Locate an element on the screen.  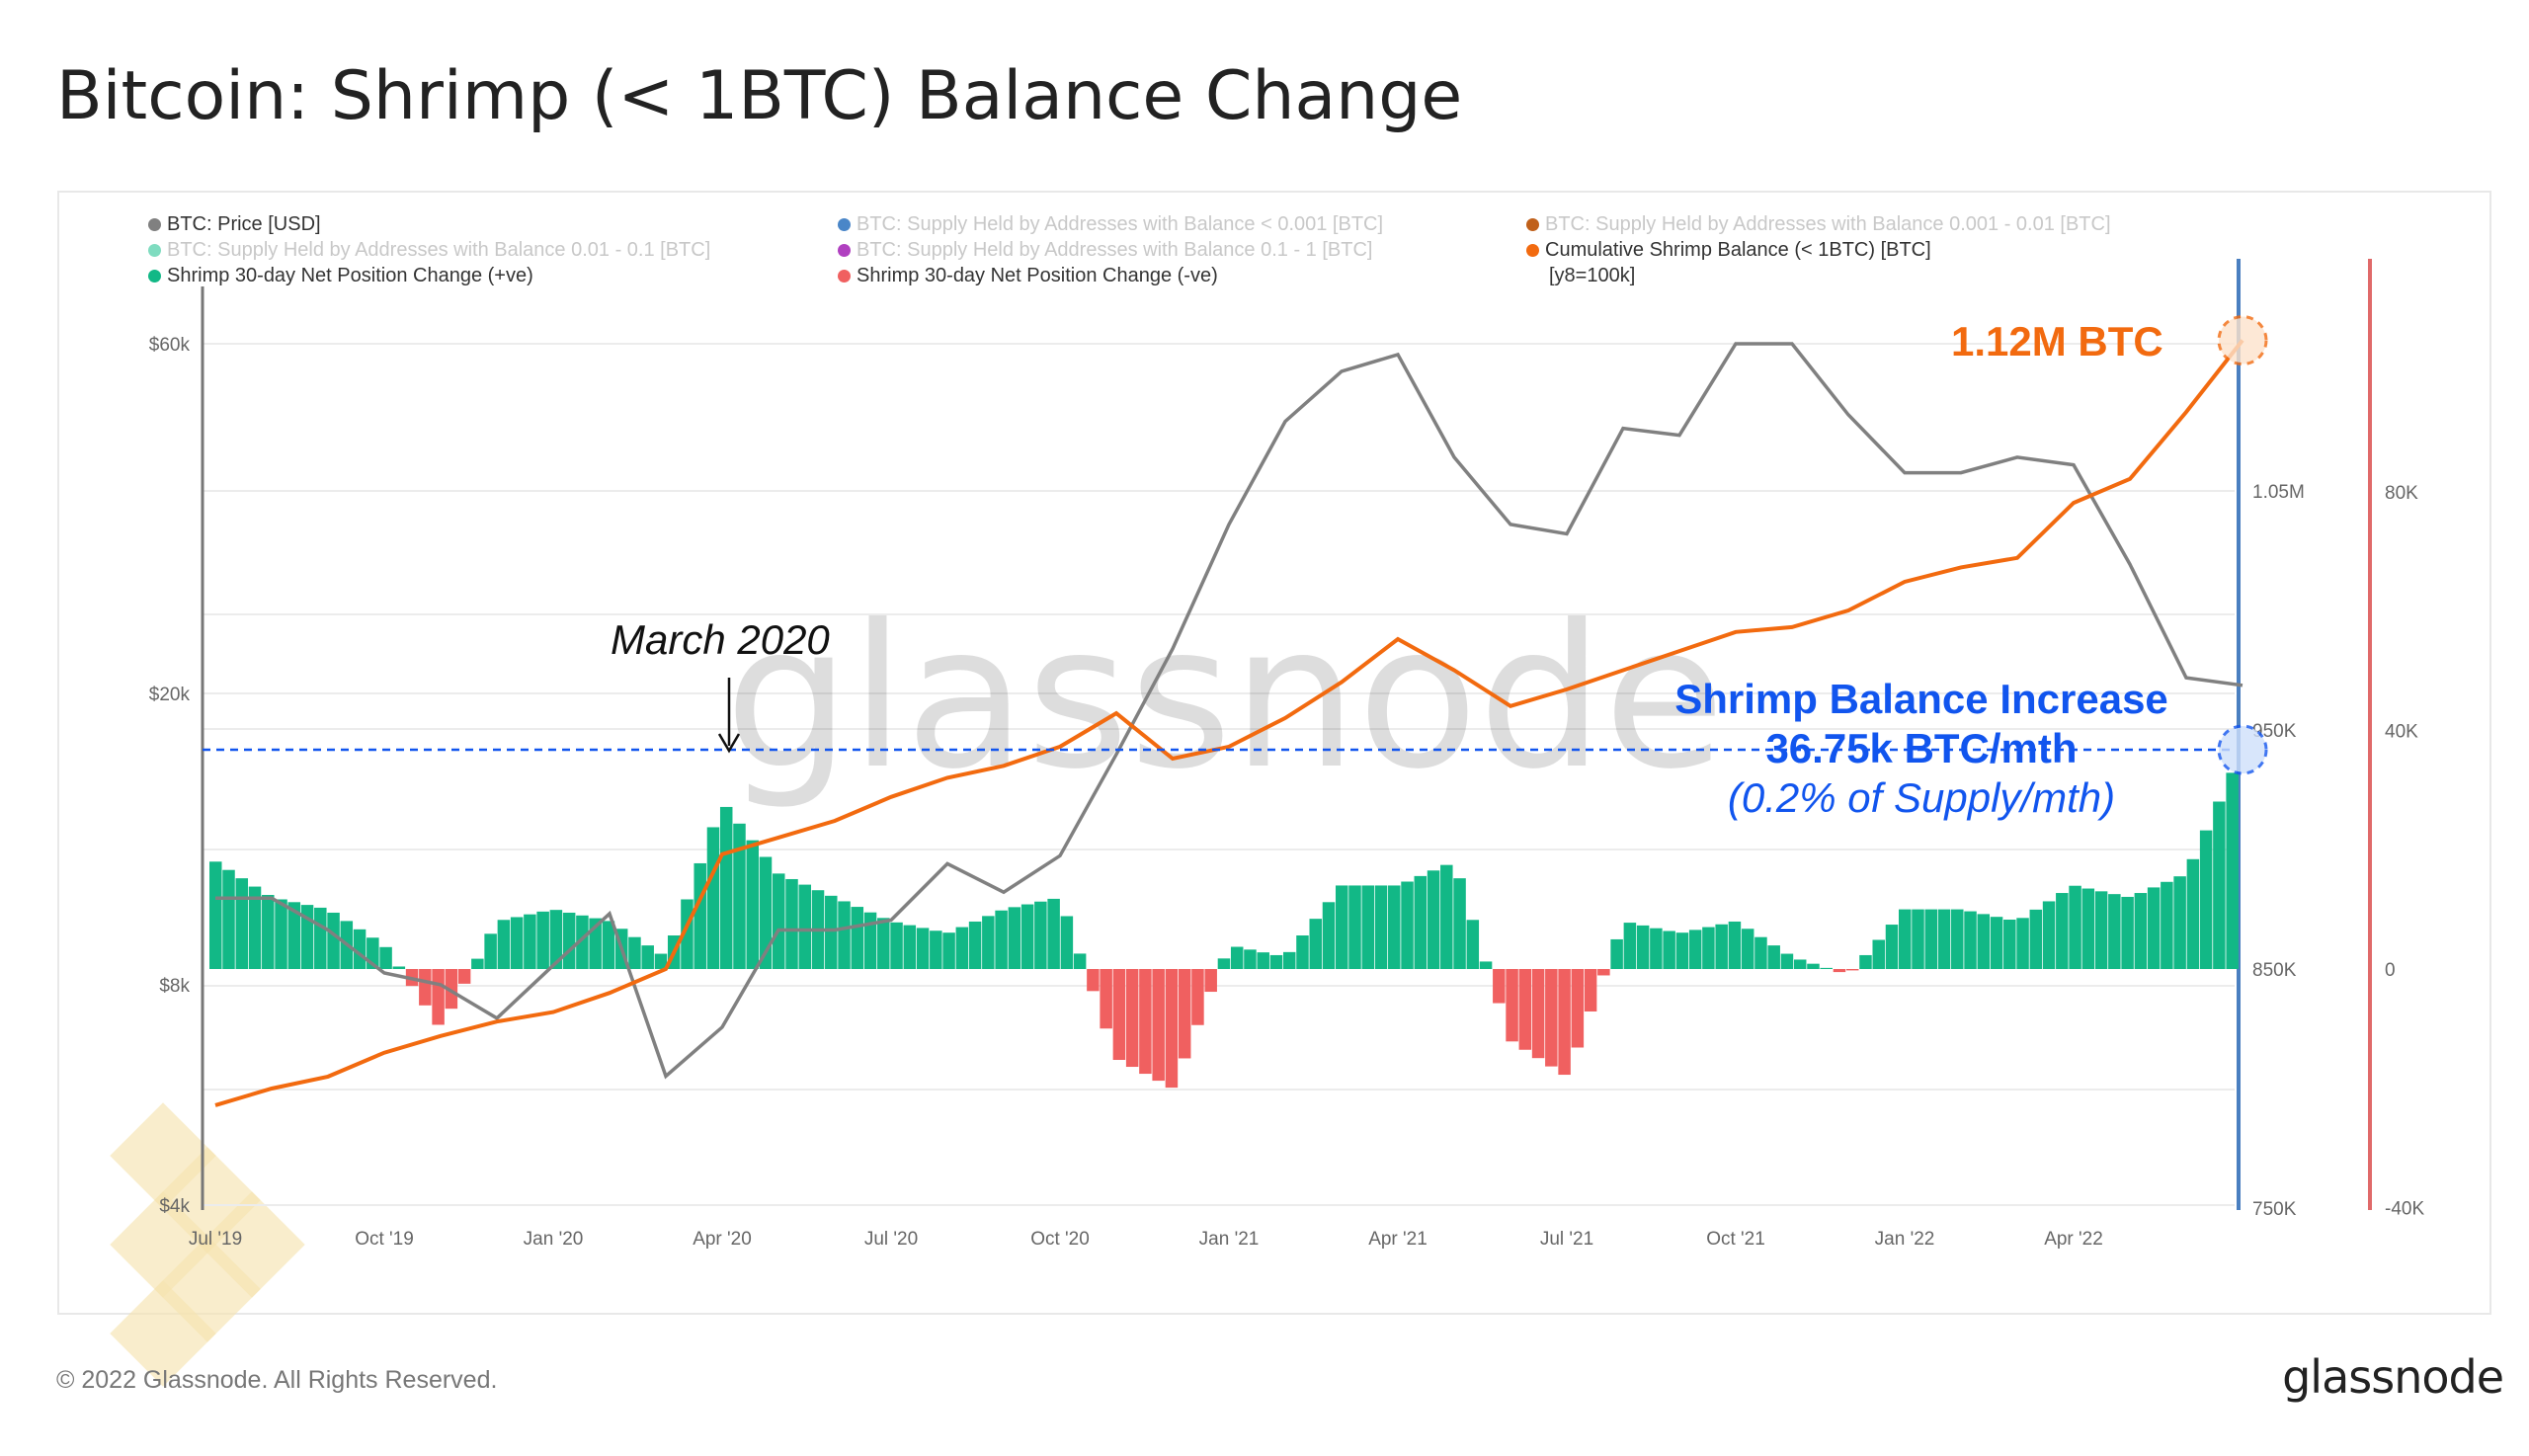
glassnode-logo: glassnode is located at coordinates (2393, 1377).